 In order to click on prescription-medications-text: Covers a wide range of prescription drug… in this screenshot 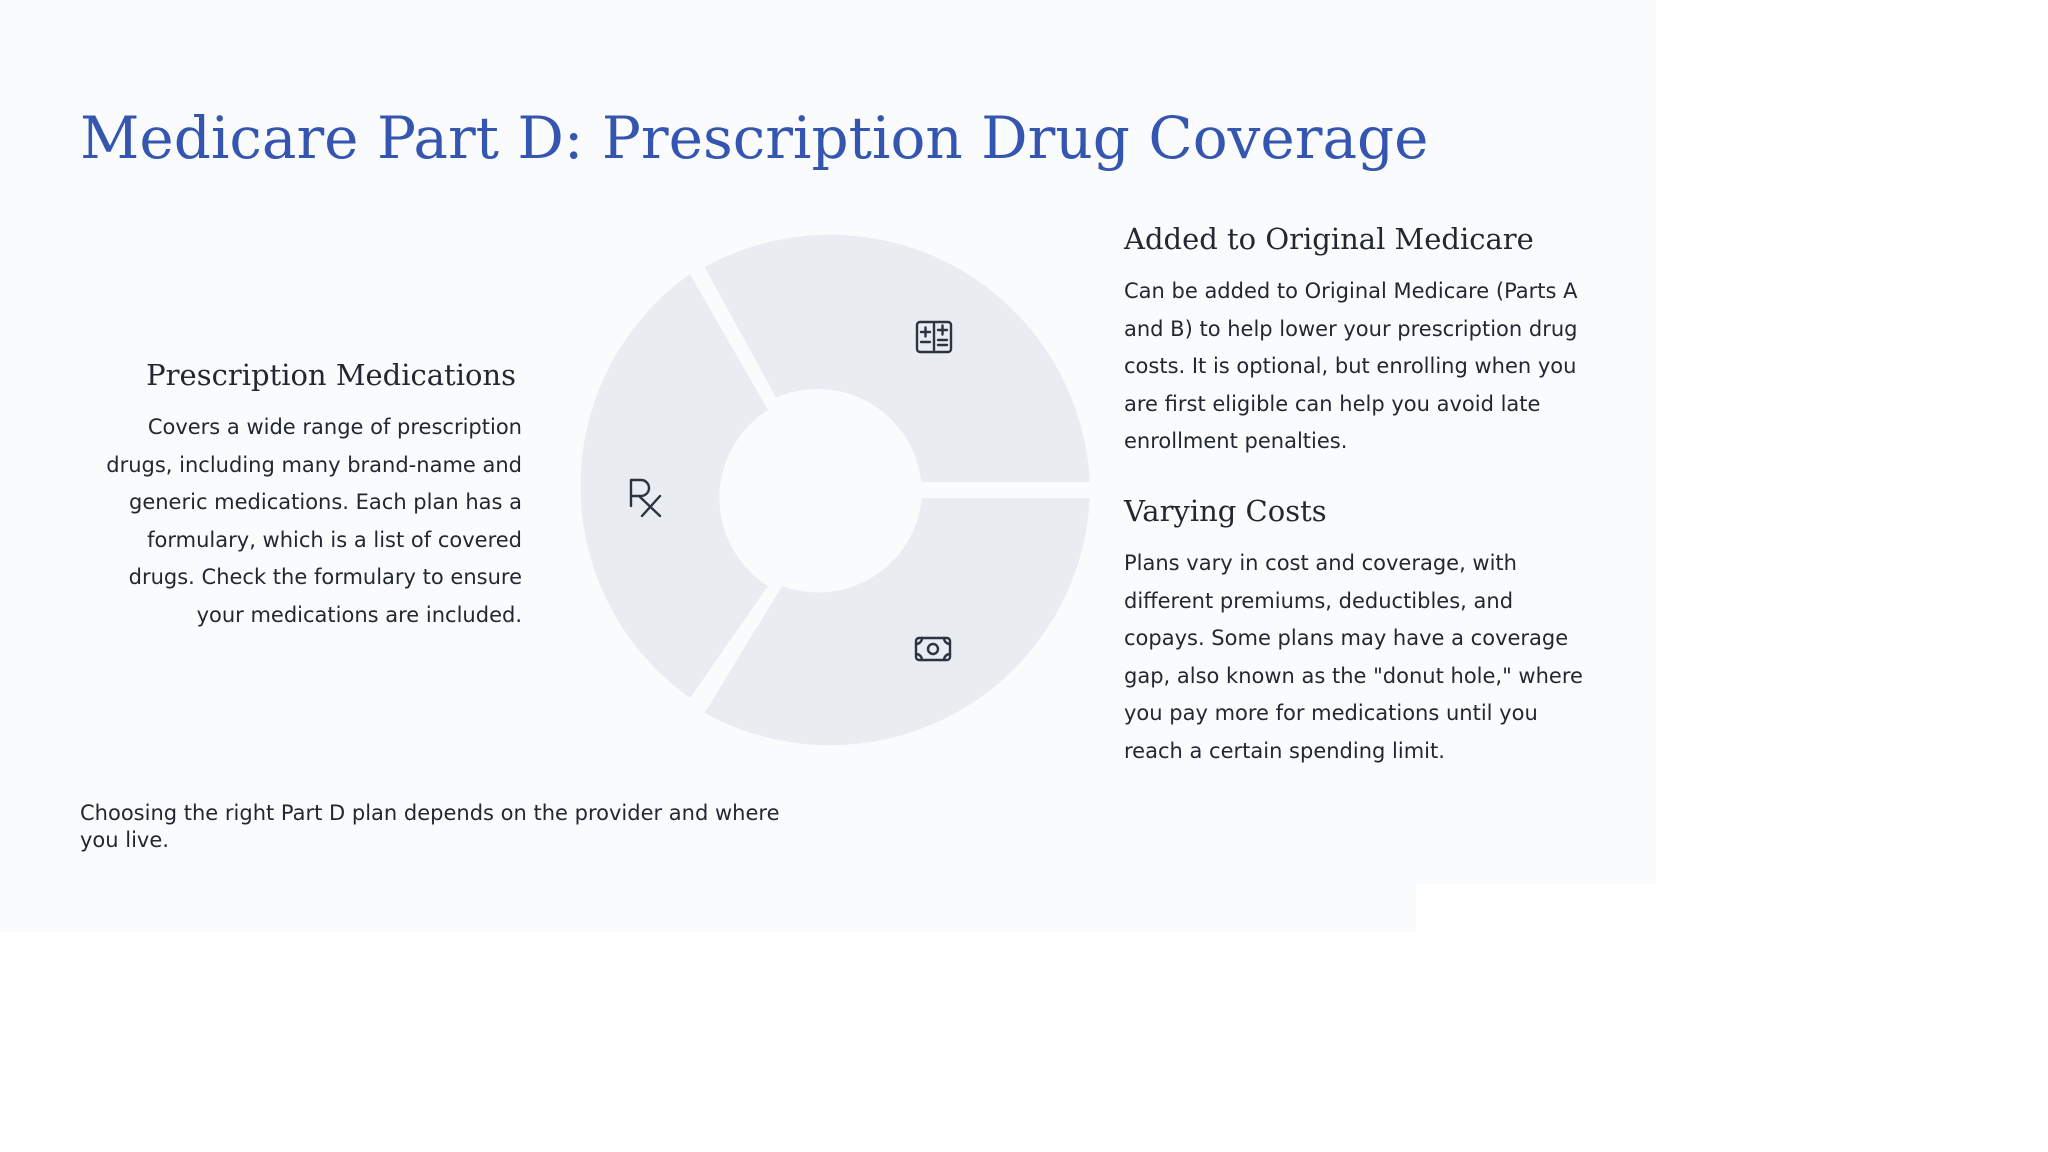, I will do `click(314, 521)`.